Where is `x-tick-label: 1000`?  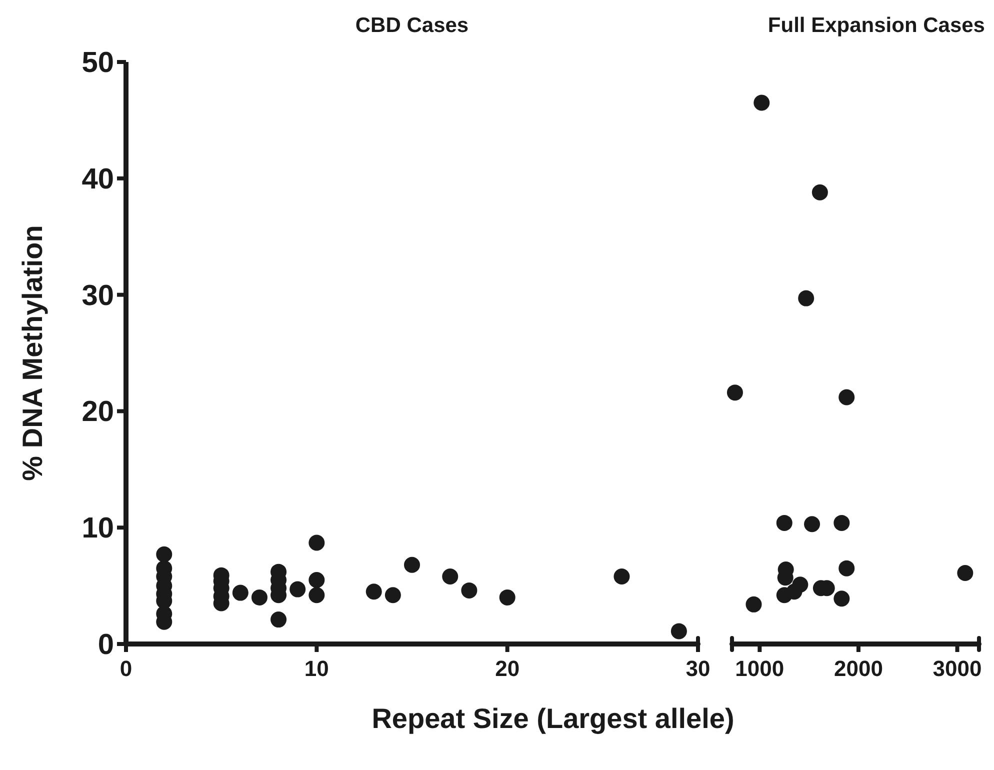 x-tick-label: 1000 is located at coordinates (759, 668).